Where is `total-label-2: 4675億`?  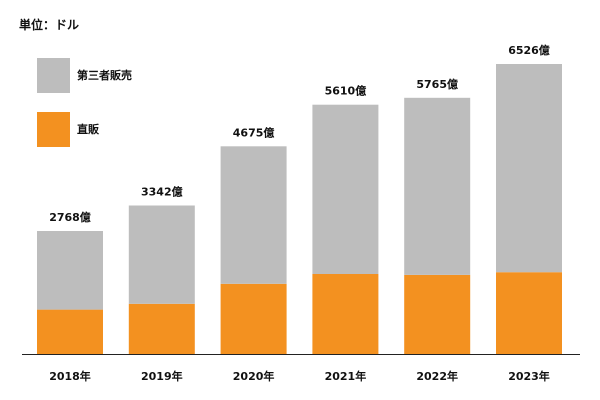 total-label-2: 4675億 is located at coordinates (254, 132).